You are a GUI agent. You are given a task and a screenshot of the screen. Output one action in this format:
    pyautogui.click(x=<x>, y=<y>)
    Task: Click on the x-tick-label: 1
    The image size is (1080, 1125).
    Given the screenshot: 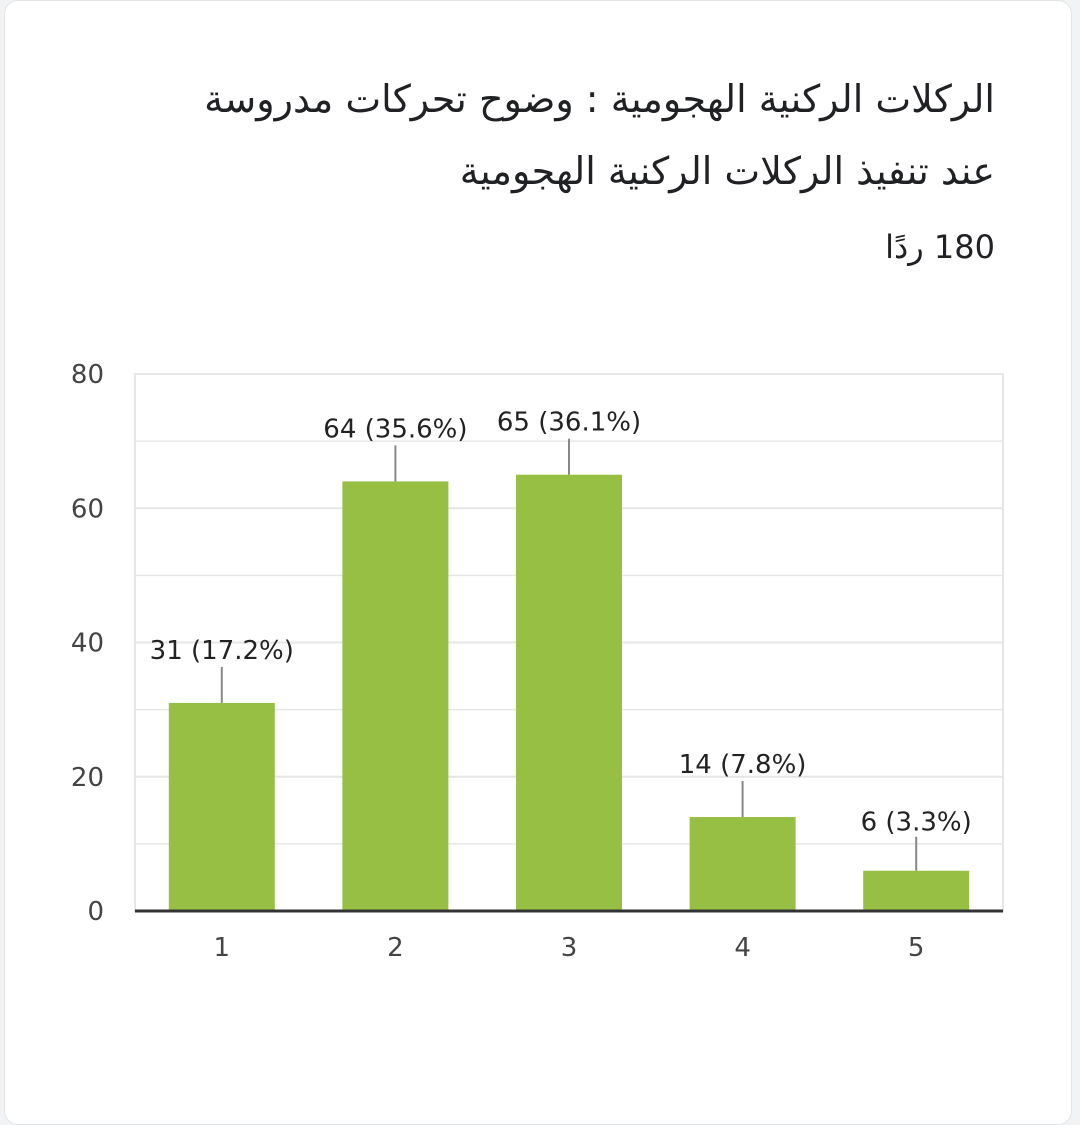 What is the action you would take?
    pyautogui.click(x=222, y=948)
    